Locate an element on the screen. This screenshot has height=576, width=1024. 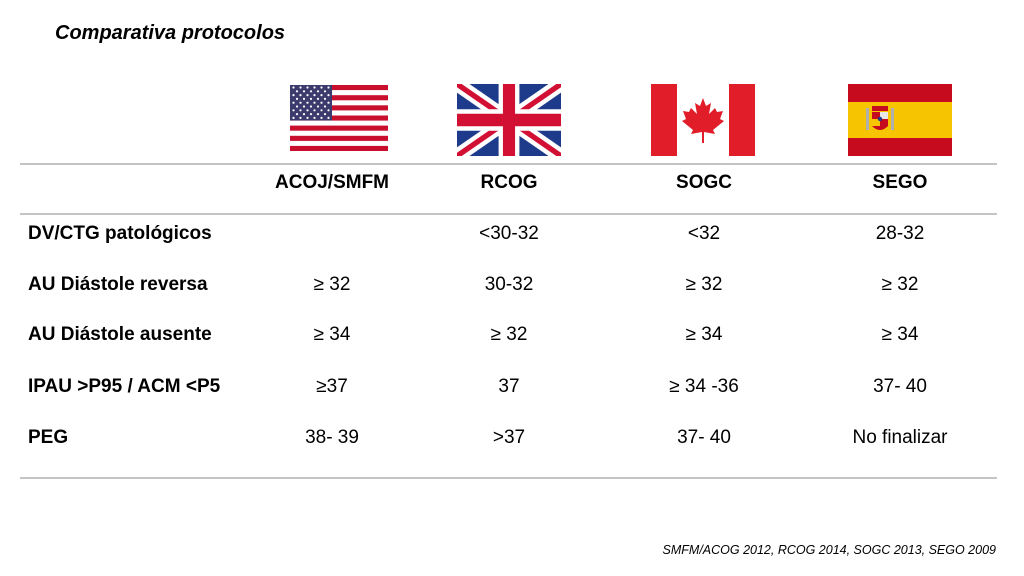
row-label: IPAU >P95 / ACM <P5 is located at coordinates (124, 386).